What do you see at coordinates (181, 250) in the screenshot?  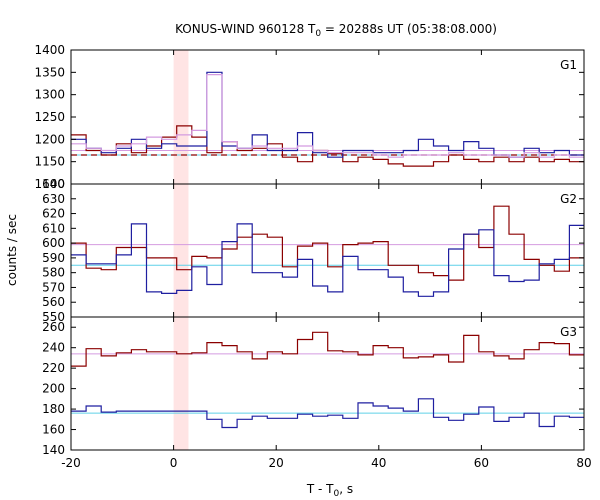 I see `highlight-band` at bounding box center [181, 250].